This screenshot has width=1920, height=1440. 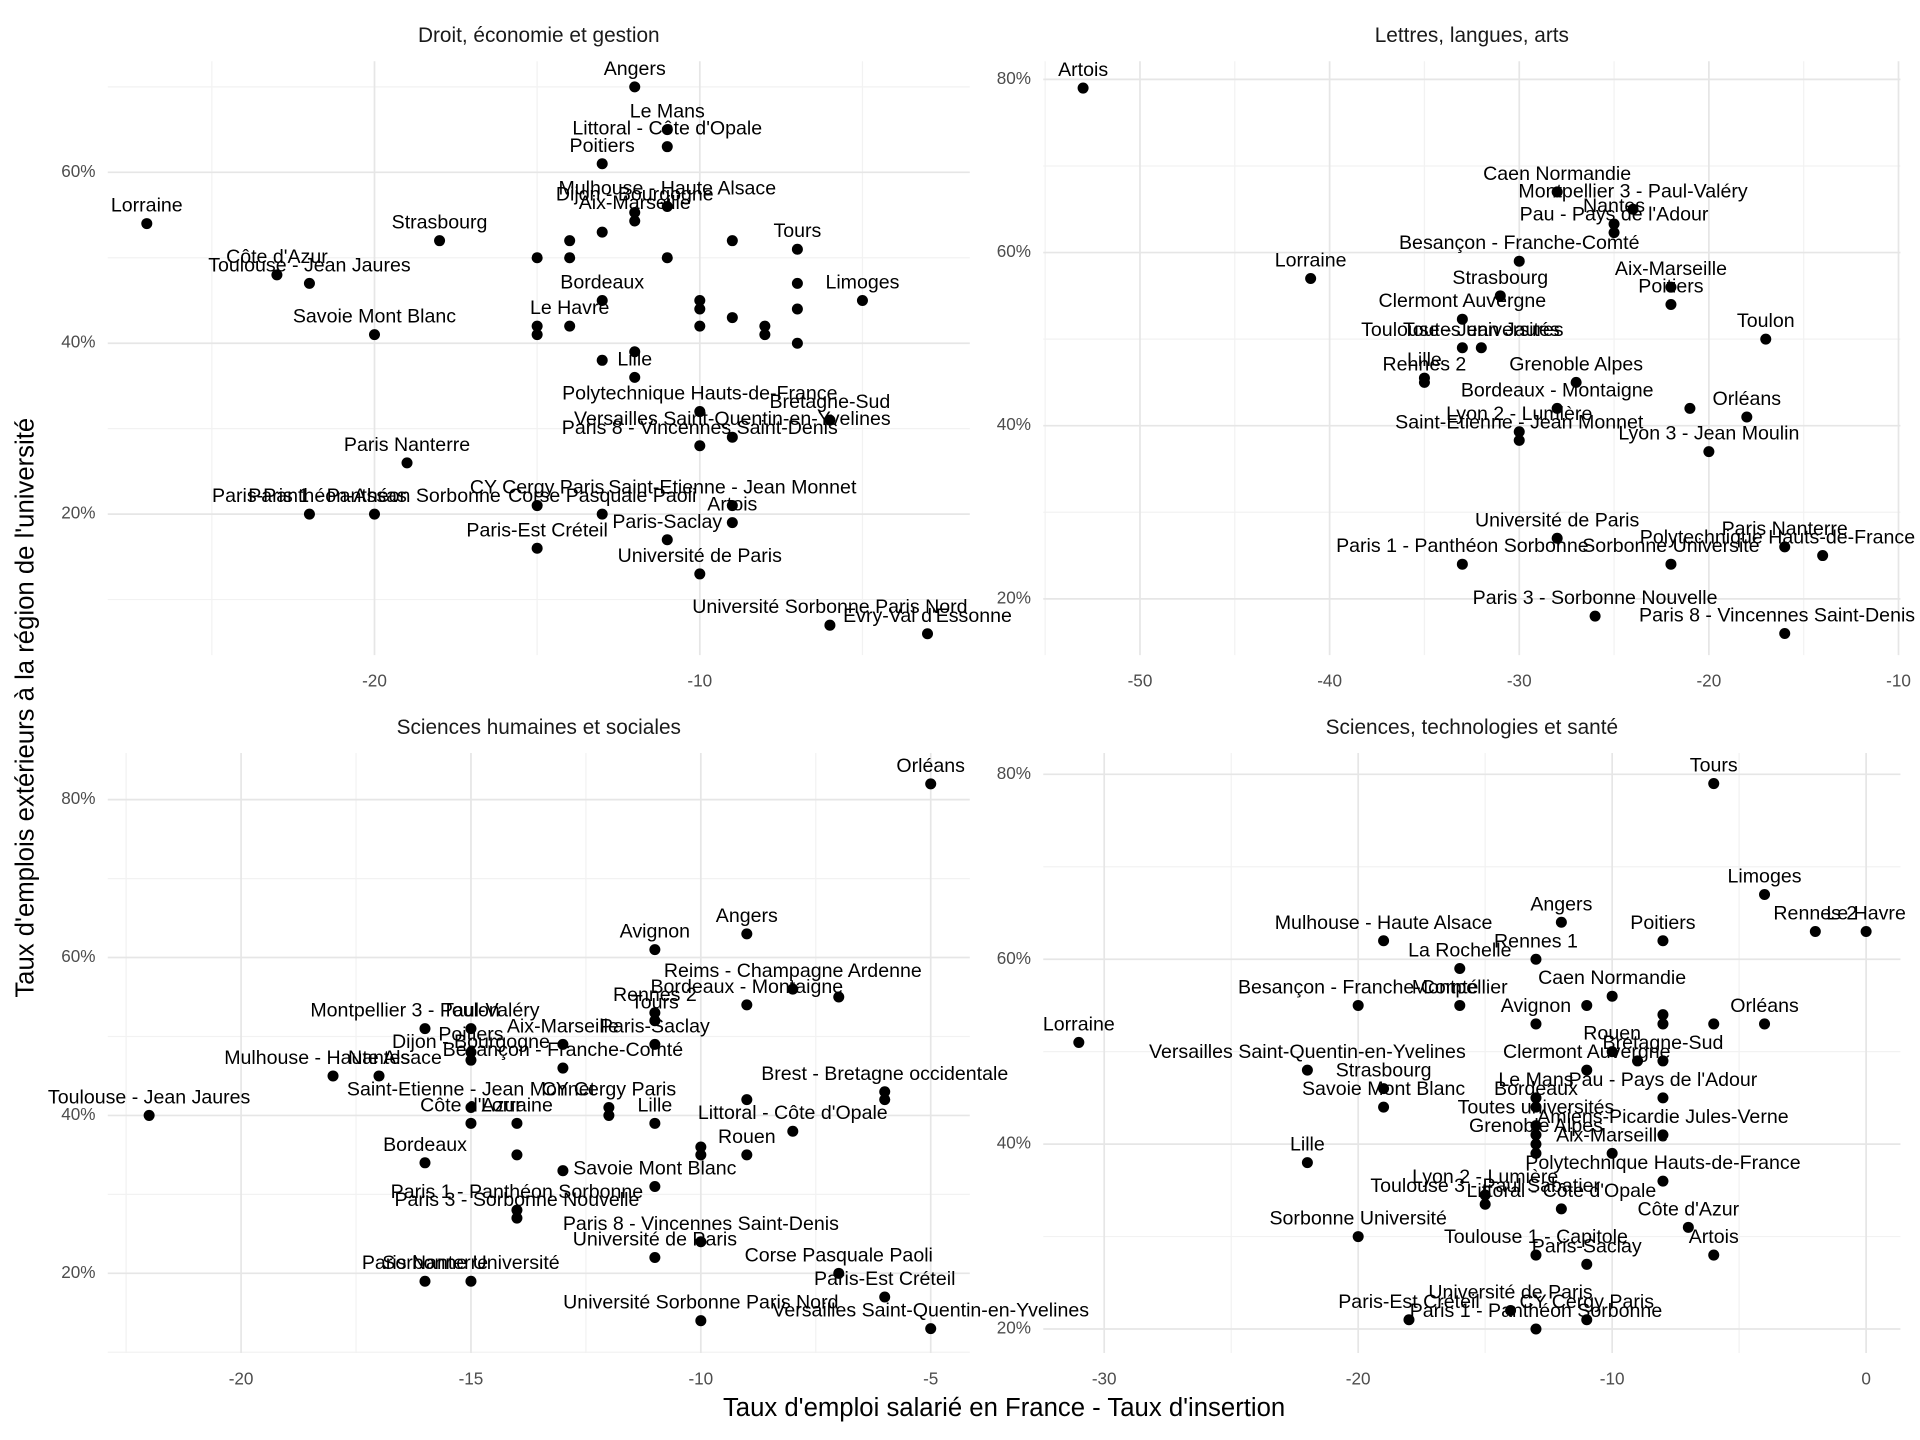 I want to click on y-tick-label: 20%, so click(x=1014, y=597).